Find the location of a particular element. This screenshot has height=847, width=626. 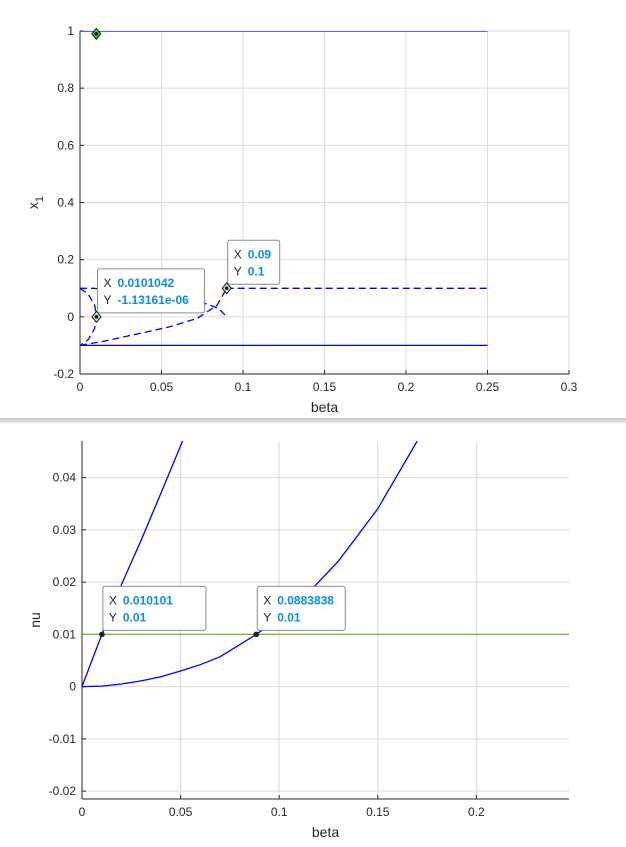

y-tick-label: 0.4 is located at coordinates (65, 203).